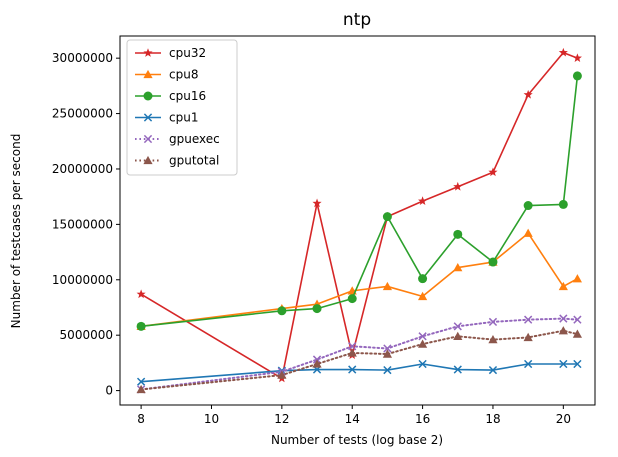 This screenshot has height=457, width=618. What do you see at coordinates (148, 96) in the screenshot?
I see `legend-marker-cpu16` at bounding box center [148, 96].